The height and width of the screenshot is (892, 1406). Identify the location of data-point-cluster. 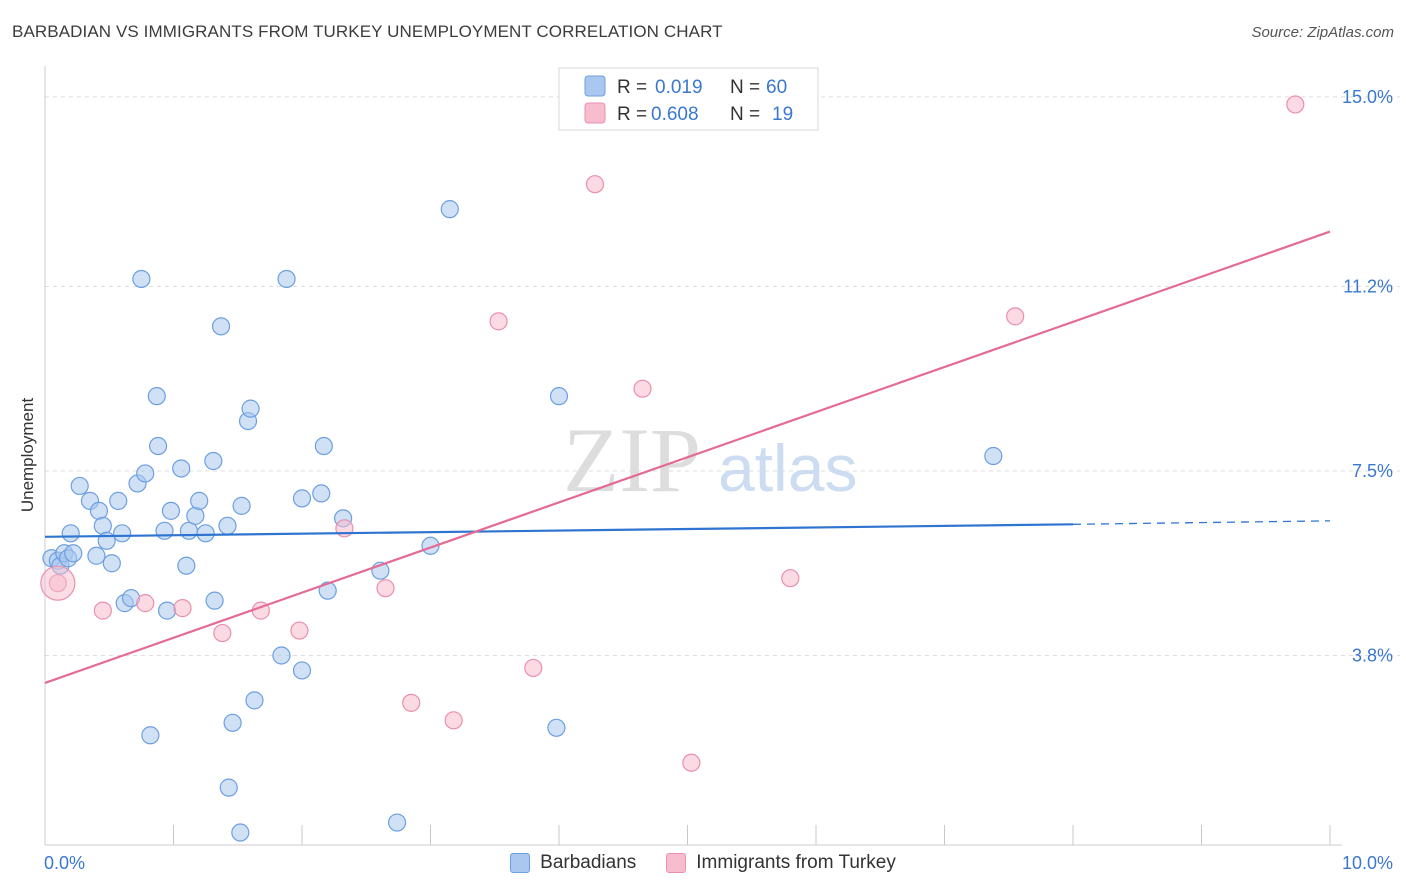
(58, 583).